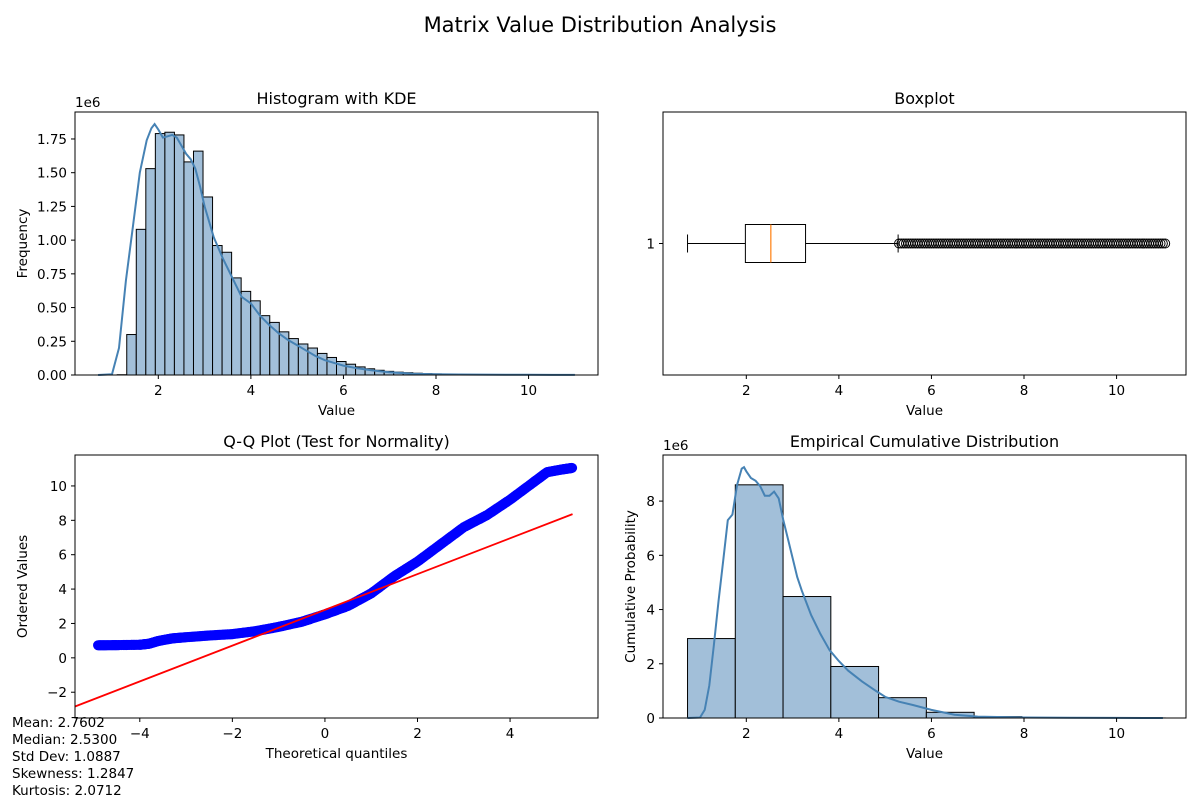  Describe the element at coordinates (52, 241) in the screenshot. I see `y-tick-label: 1.00` at that location.